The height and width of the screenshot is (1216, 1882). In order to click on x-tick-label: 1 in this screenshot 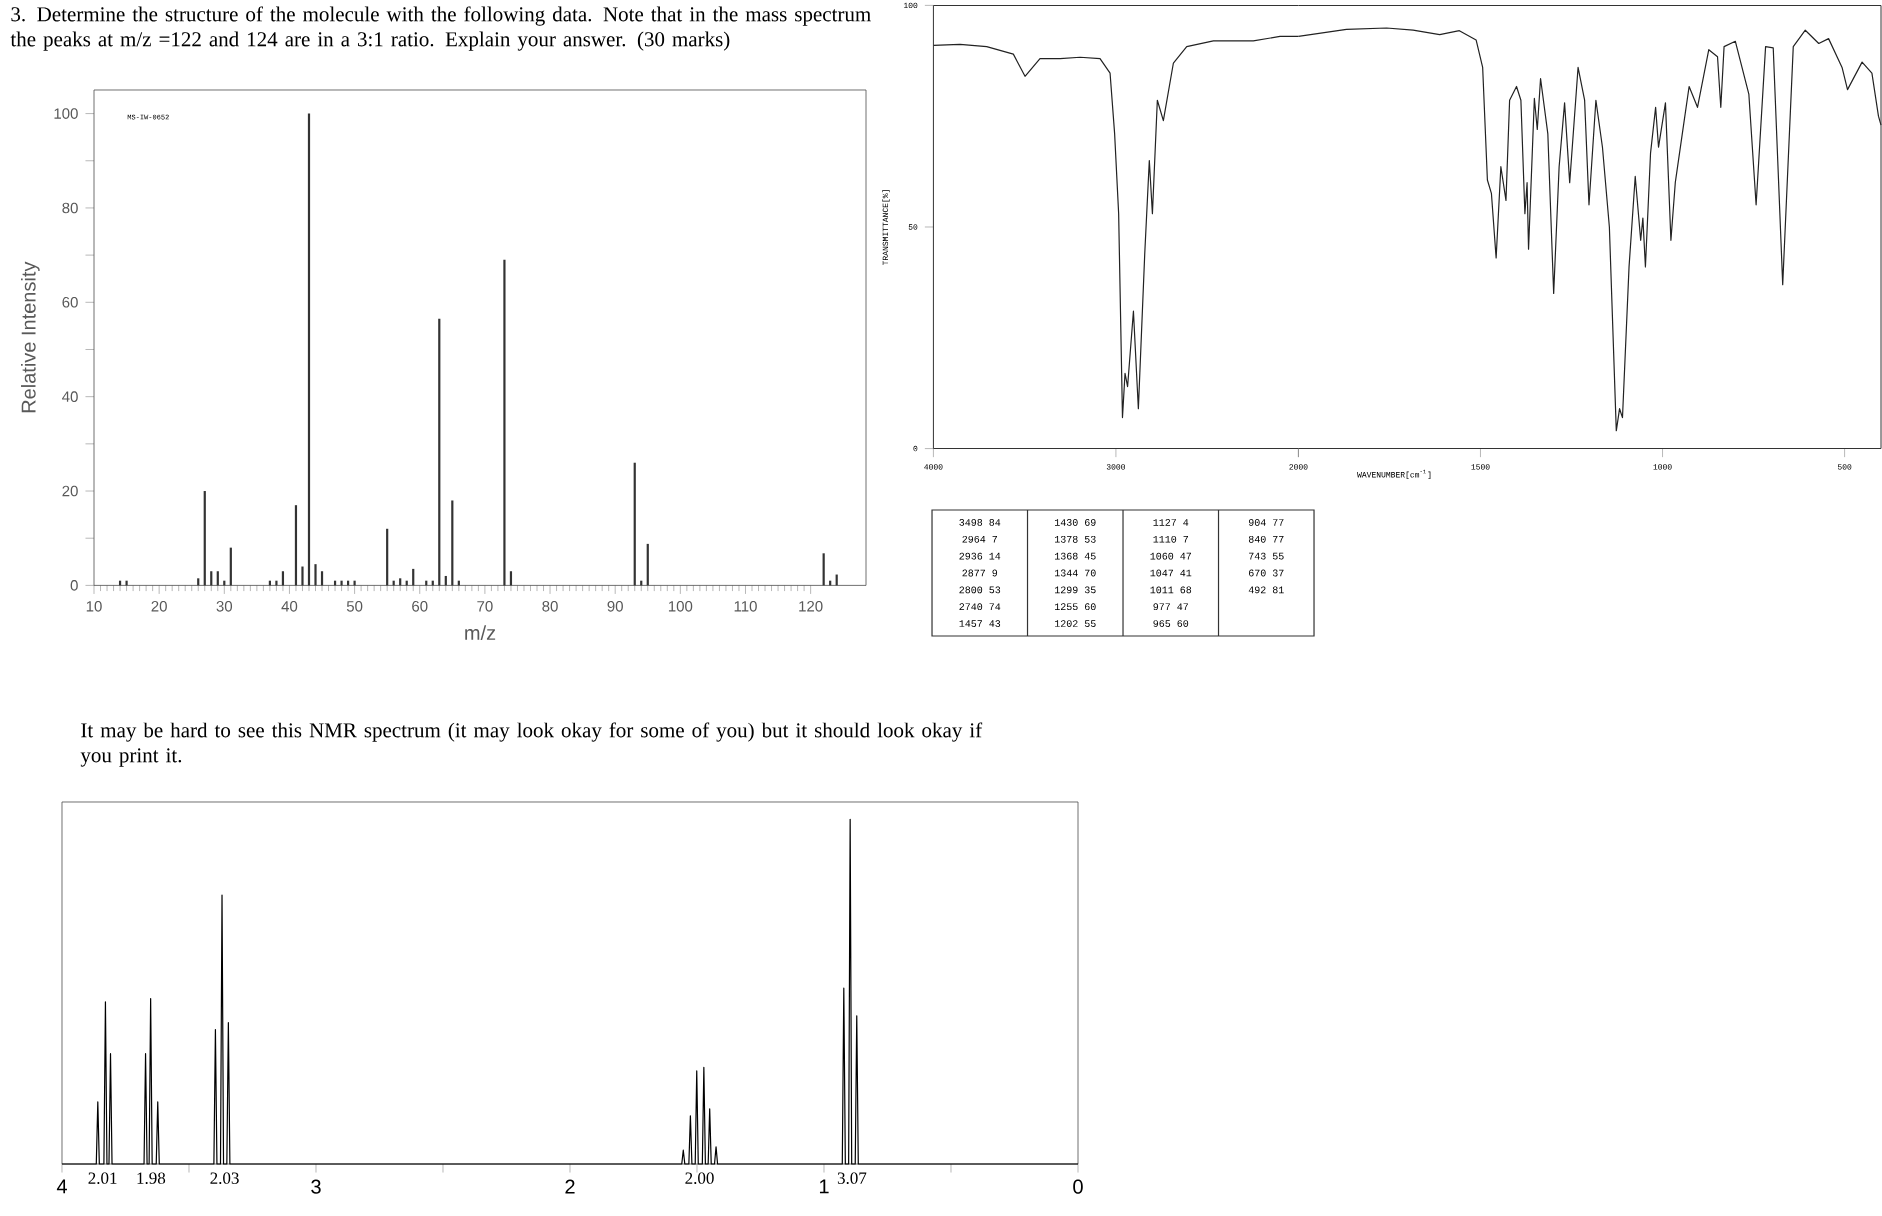, I will do `click(824, 1186)`.